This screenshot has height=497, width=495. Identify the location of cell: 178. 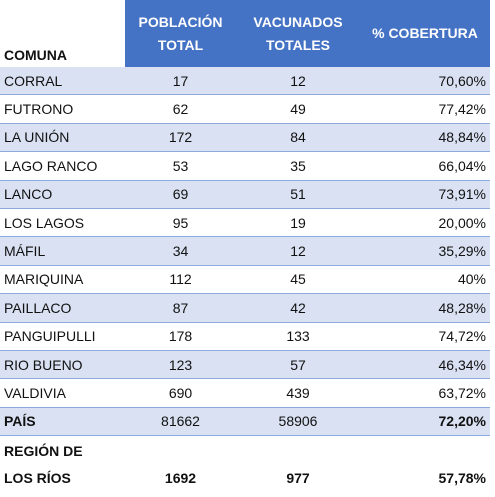
(180, 336).